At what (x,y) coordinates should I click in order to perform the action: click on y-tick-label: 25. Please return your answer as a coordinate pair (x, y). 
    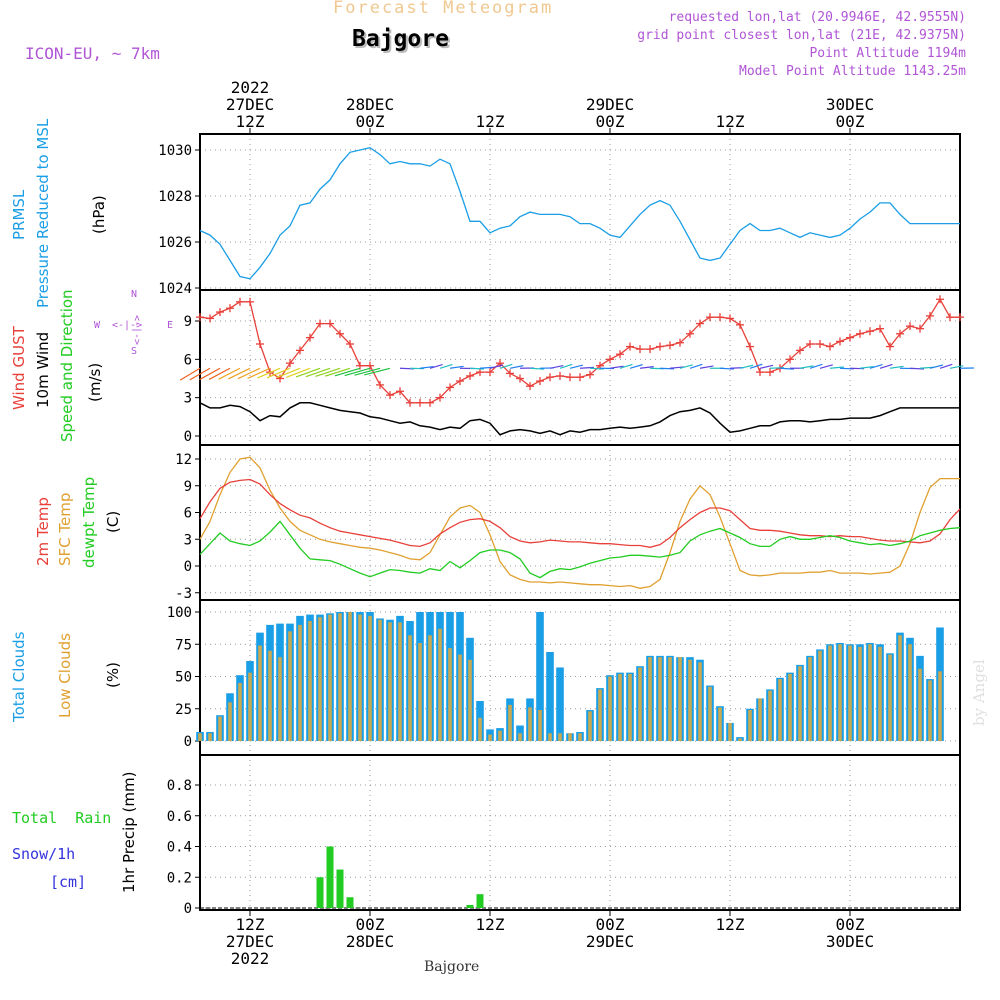
    Looking at the image, I should click on (183, 710).